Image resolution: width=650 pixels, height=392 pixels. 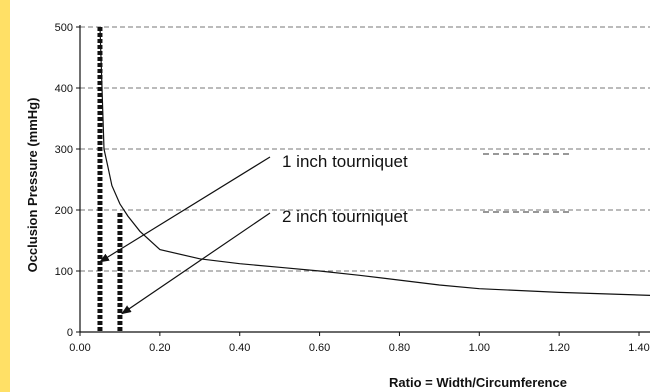 I want to click on y-tick-label-400: 400, so click(x=64, y=89).